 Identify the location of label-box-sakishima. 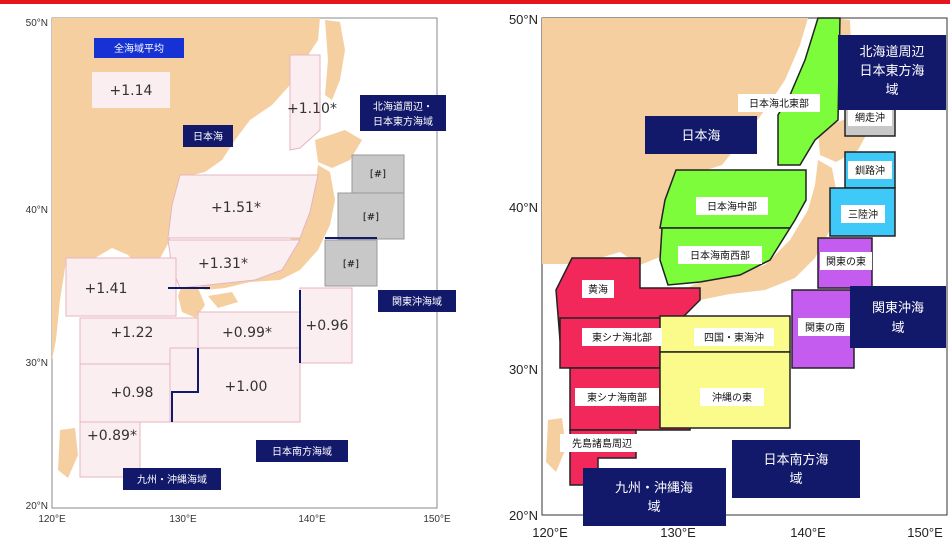
(602, 443).